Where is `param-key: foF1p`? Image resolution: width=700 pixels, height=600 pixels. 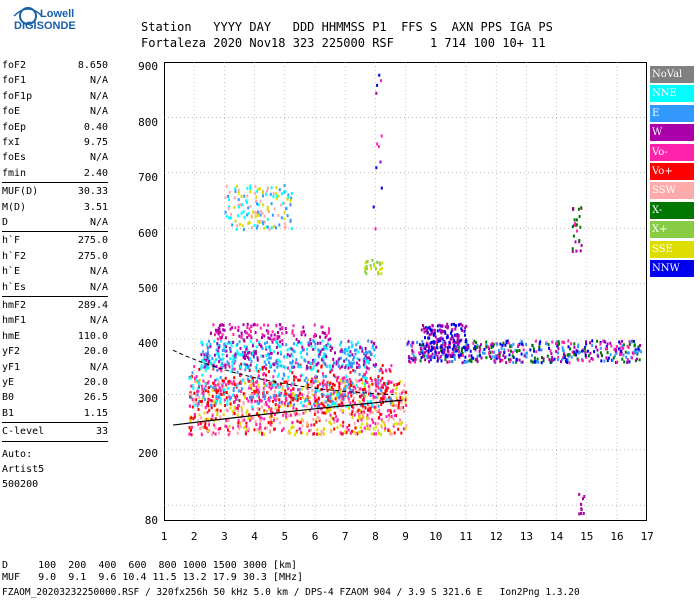
param-key: foF1p is located at coordinates (17, 96).